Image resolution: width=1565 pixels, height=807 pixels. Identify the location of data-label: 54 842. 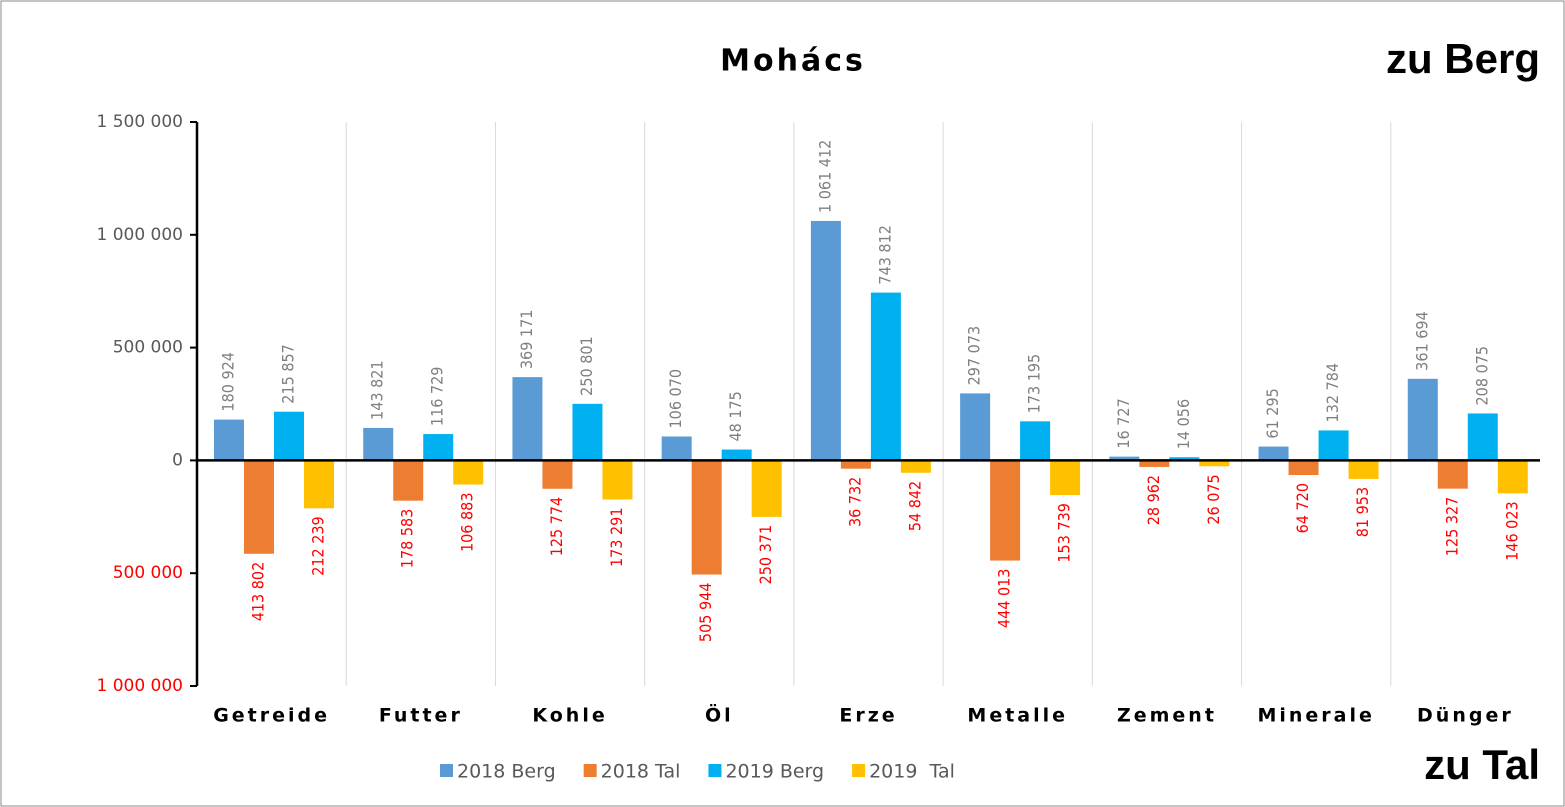
(914, 506).